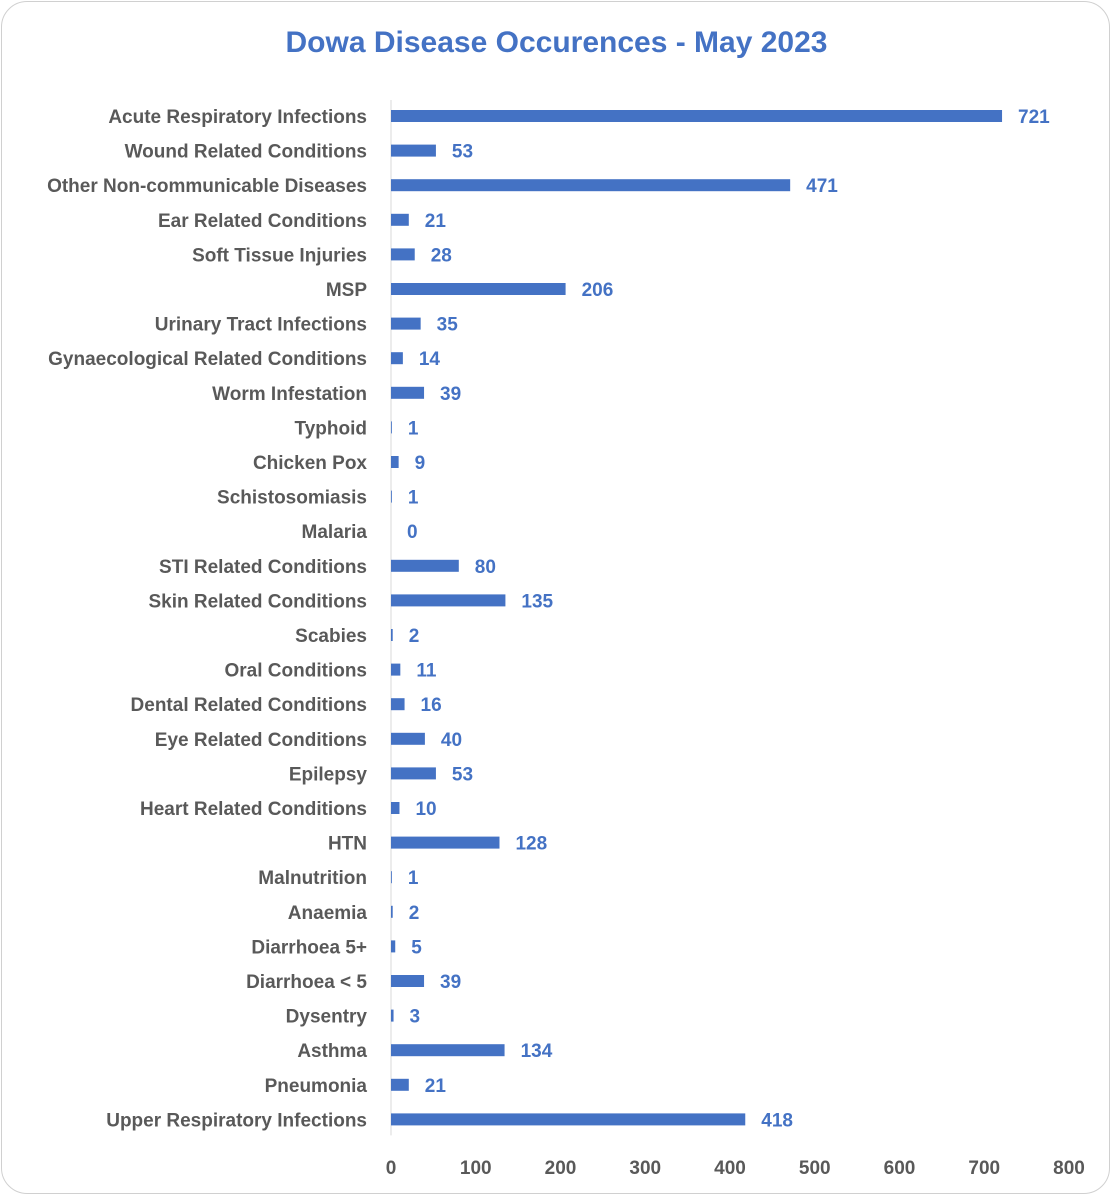 The width and height of the screenshot is (1113, 1197). I want to click on category-label: Soft Tissue Injuries, so click(279, 255).